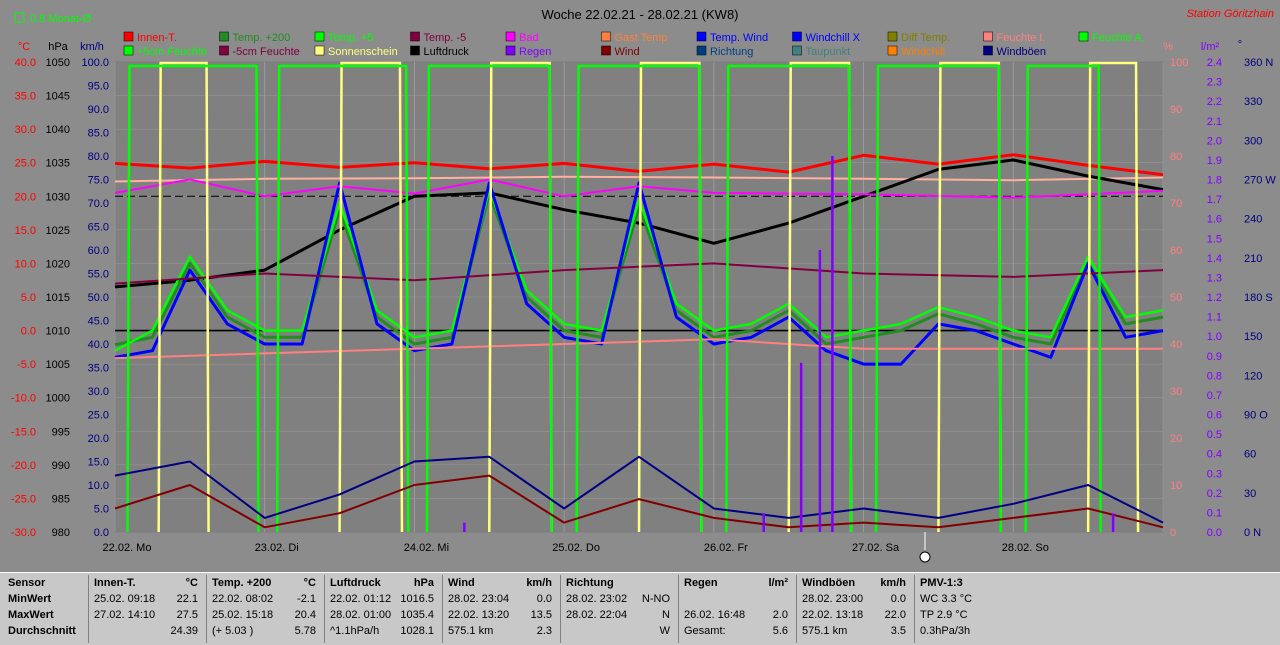 This screenshot has width=1280, height=645. I want to click on rain-tick-label: 2.3, so click(1214, 83).